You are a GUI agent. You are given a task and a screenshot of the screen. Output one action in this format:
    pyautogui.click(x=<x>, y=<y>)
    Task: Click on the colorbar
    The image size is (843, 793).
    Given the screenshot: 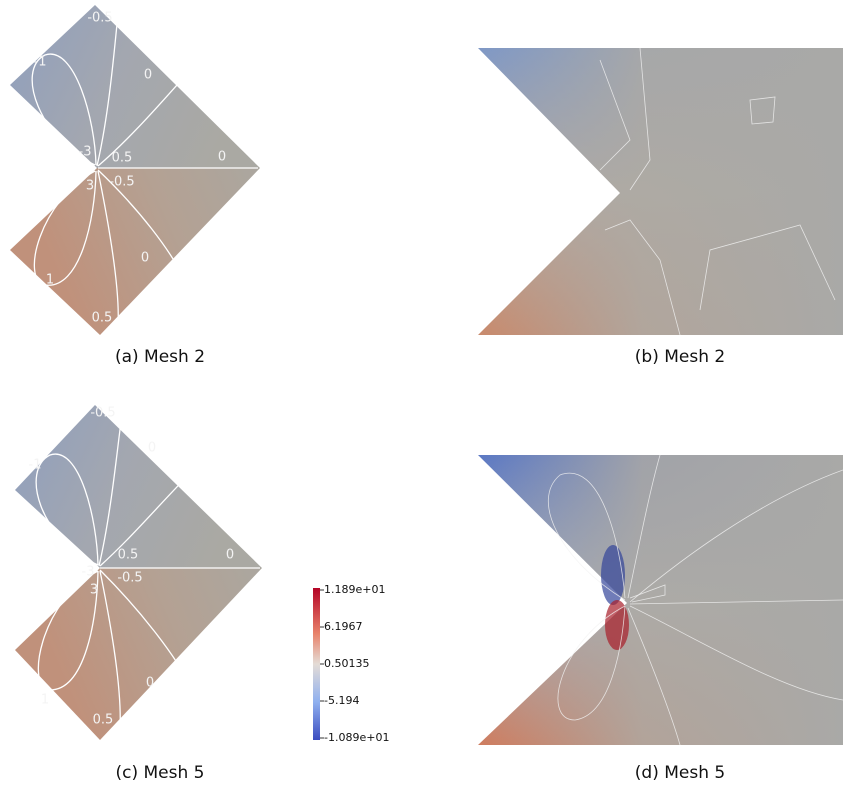 What is the action you would take?
    pyautogui.click(x=316, y=664)
    